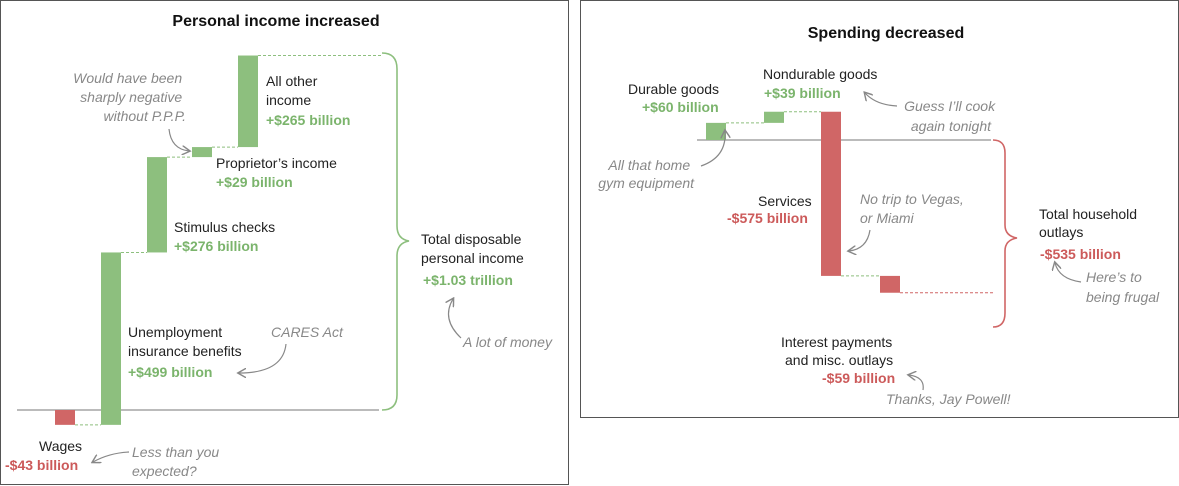 The image size is (1179, 486). What do you see at coordinates (60, 446) in the screenshot?
I see `label-wages: Wages` at bounding box center [60, 446].